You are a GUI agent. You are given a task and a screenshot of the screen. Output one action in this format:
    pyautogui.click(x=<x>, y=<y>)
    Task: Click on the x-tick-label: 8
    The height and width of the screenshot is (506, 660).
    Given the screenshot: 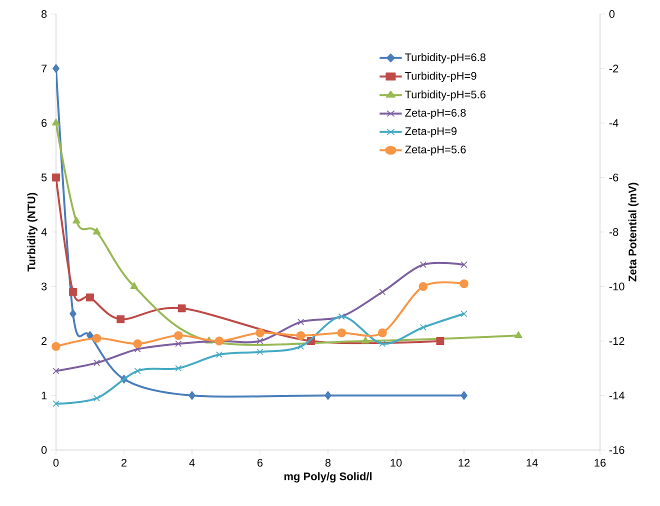 What is the action you would take?
    pyautogui.click(x=328, y=462)
    